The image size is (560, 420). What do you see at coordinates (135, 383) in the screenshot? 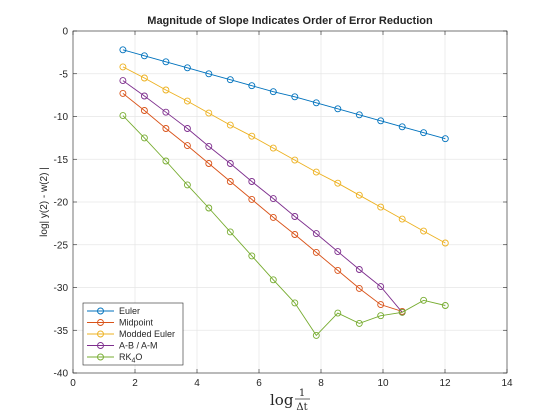
I see `x-tick-label: 2` at bounding box center [135, 383].